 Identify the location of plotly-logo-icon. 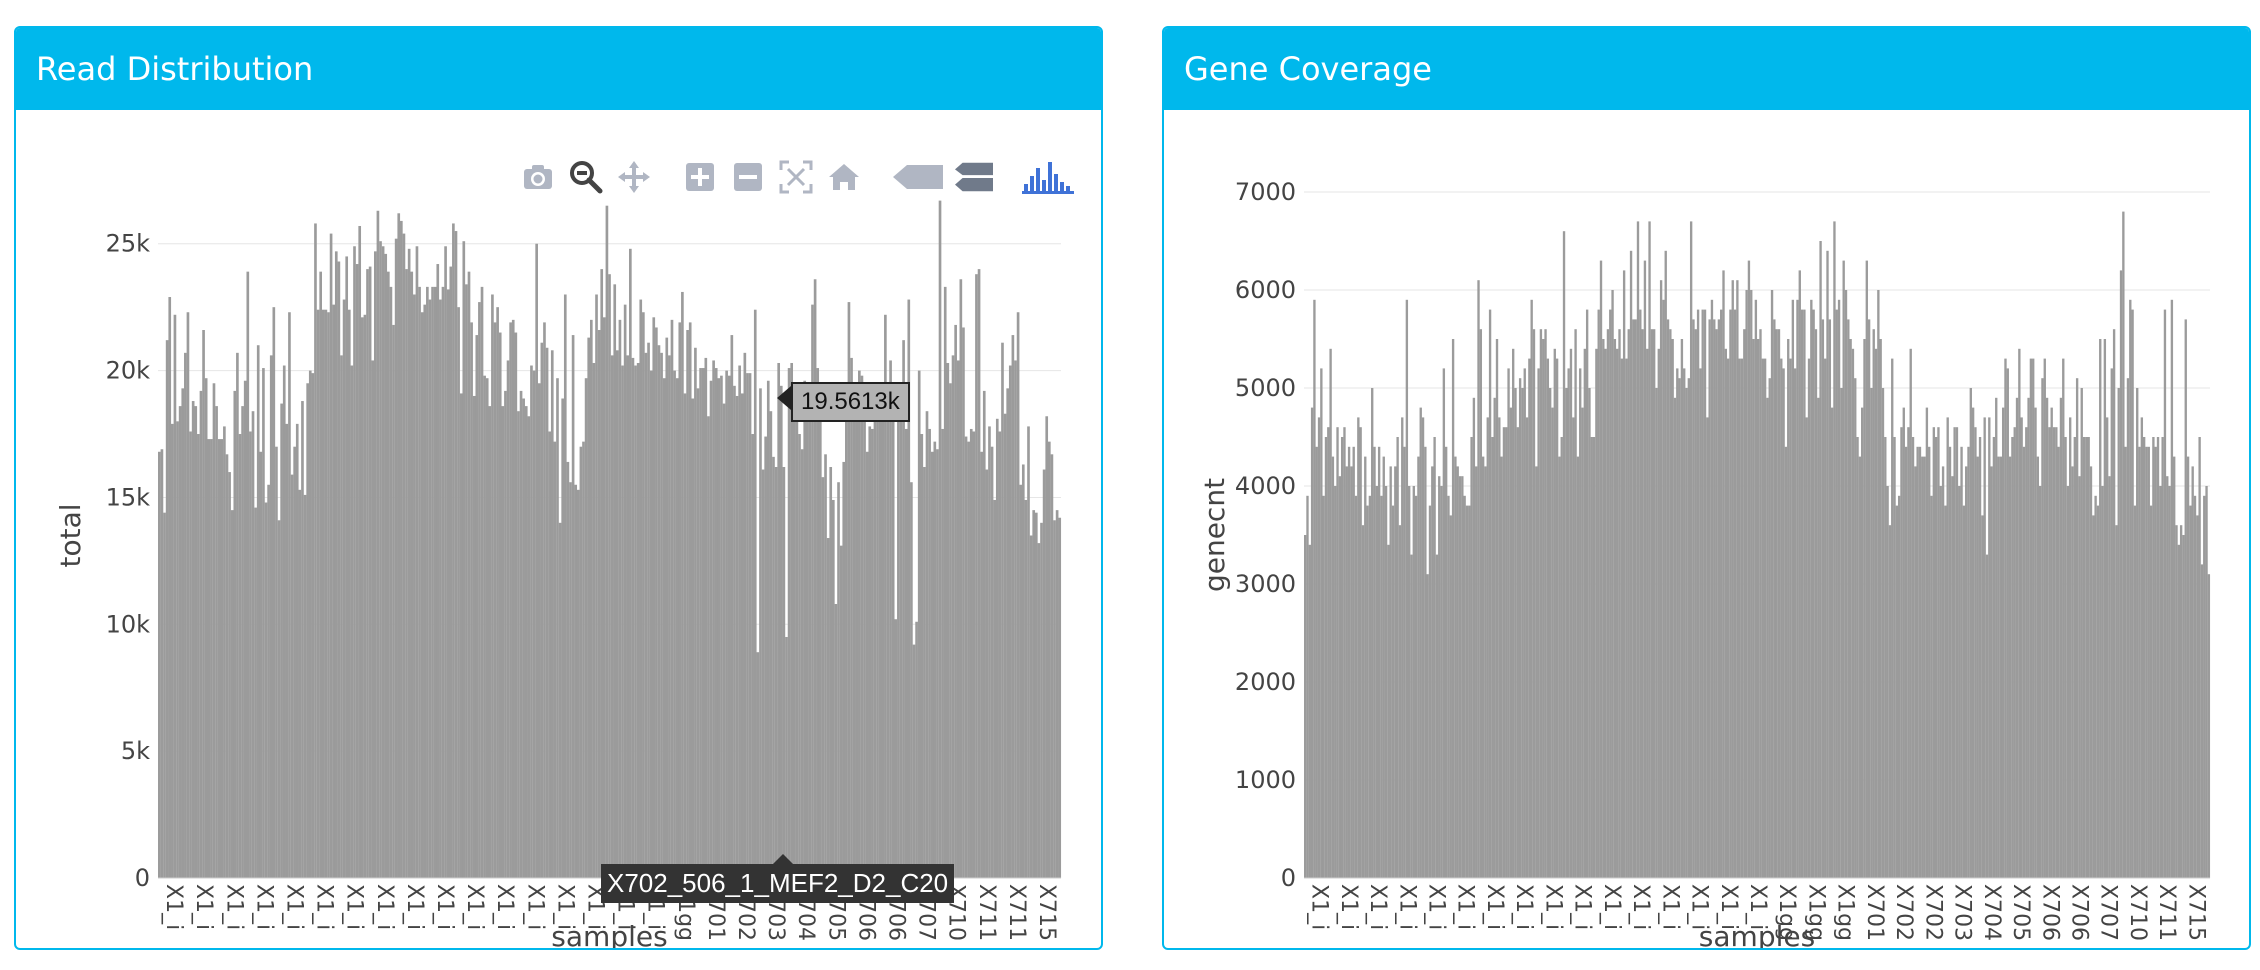
(1048, 177).